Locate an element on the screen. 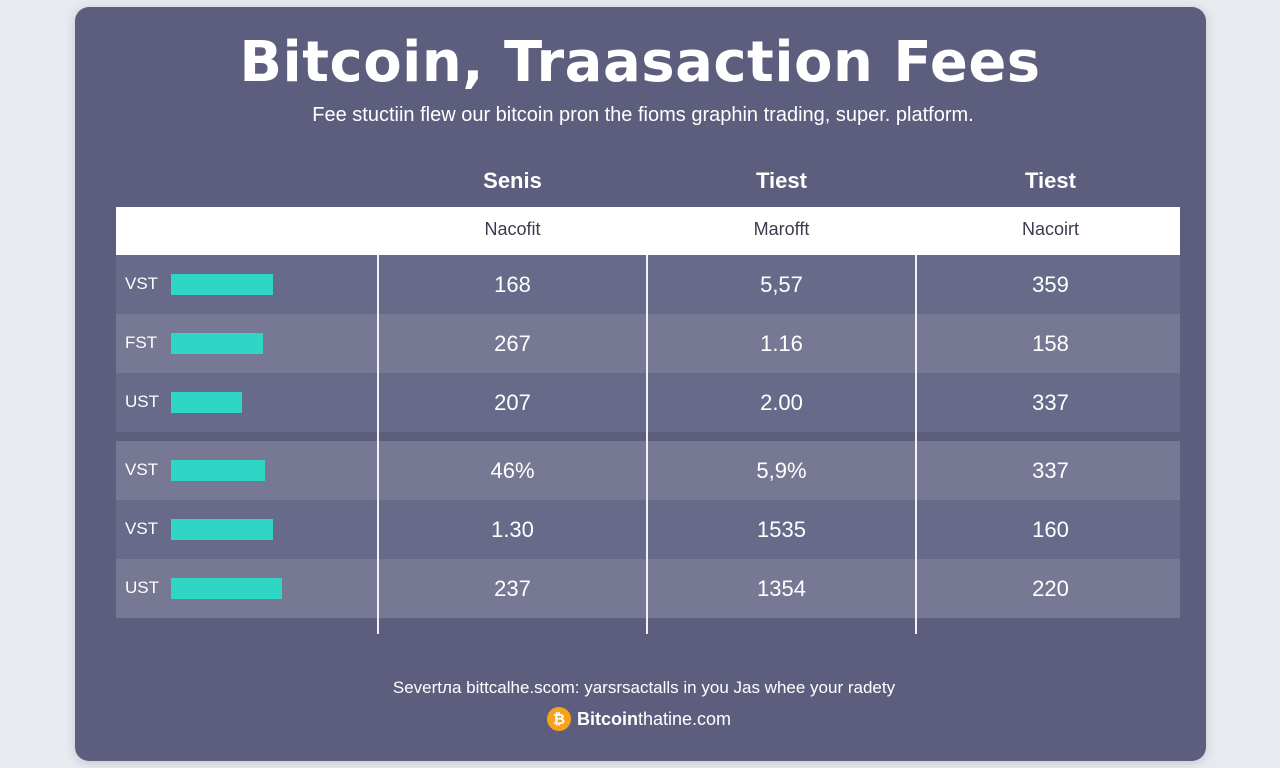 The height and width of the screenshot is (768, 1280). column-subheader-1: Nacofit is located at coordinates (512, 229).